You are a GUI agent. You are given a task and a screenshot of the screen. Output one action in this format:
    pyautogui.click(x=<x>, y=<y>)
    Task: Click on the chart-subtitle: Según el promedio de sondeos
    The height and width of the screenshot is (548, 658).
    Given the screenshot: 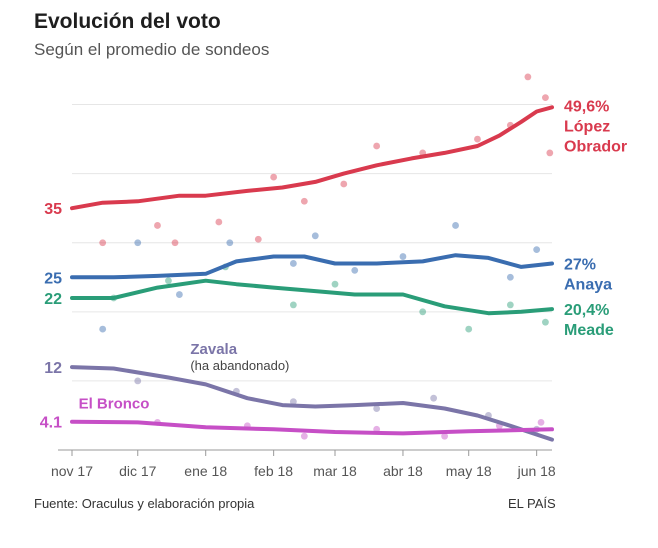 What is the action you would take?
    pyautogui.click(x=152, y=49)
    